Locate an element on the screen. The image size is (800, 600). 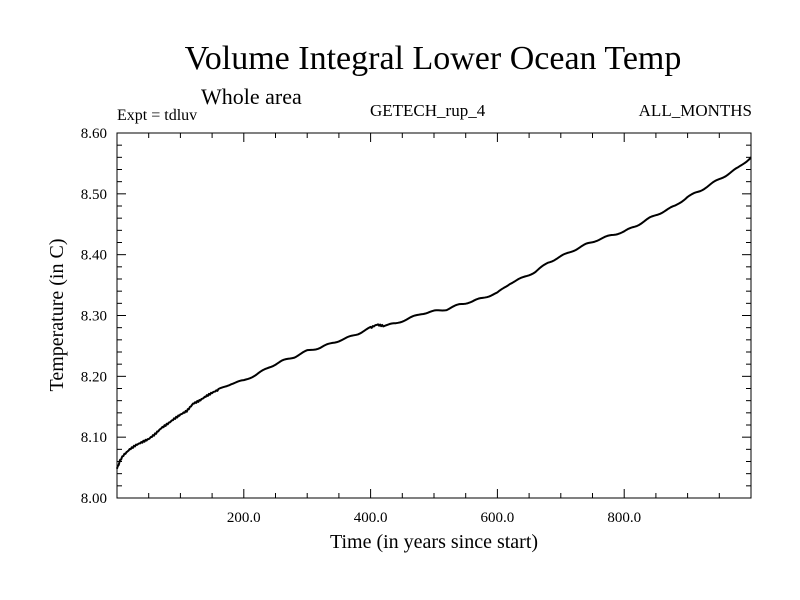
y-tick-label: 8.00 is located at coordinates (94, 499).